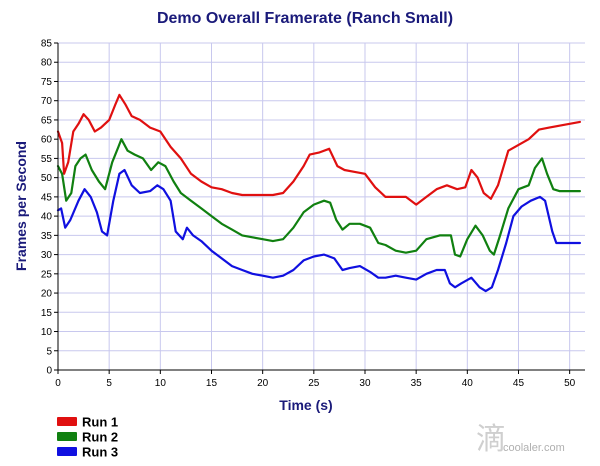  Describe the element at coordinates (212, 383) in the screenshot. I see `x-tick-label: 15` at that location.